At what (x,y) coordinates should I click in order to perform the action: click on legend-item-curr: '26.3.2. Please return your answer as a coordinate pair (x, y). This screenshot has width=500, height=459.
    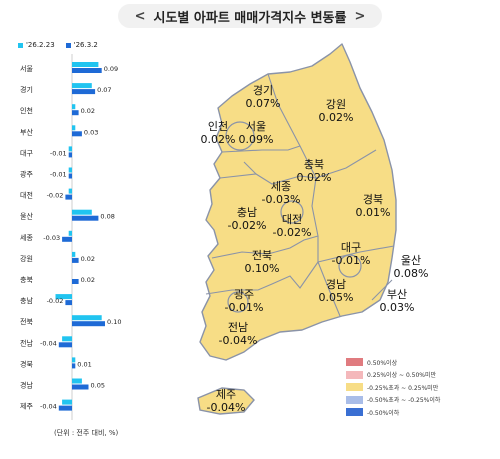
    Looking at the image, I should click on (81, 45).